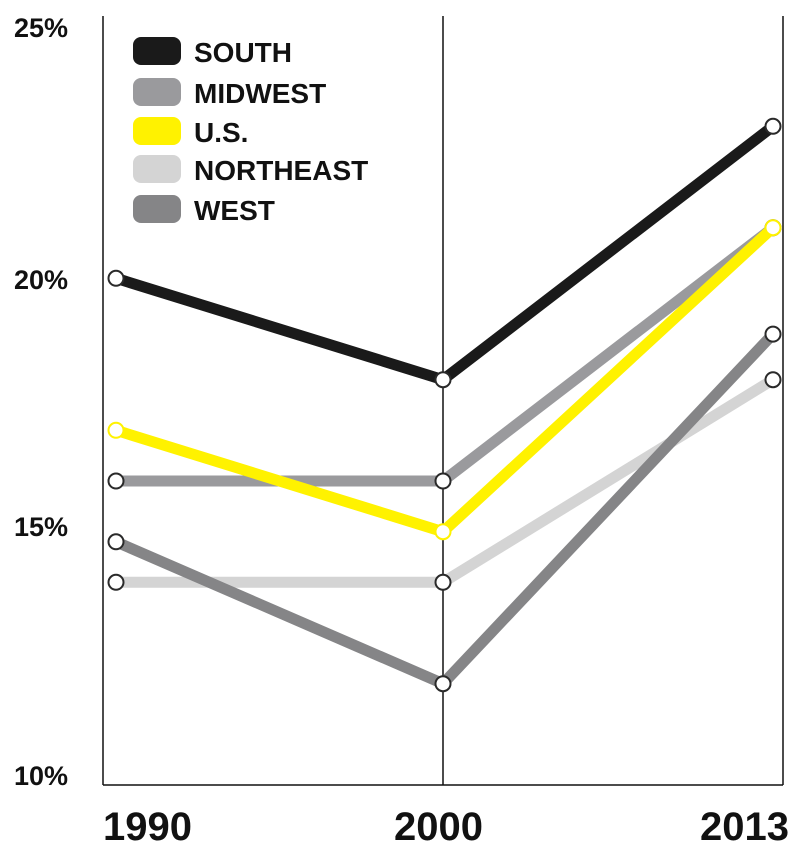 This screenshot has width=807, height=852. What do you see at coordinates (773, 228) in the screenshot?
I see `data-point-us-2013` at bounding box center [773, 228].